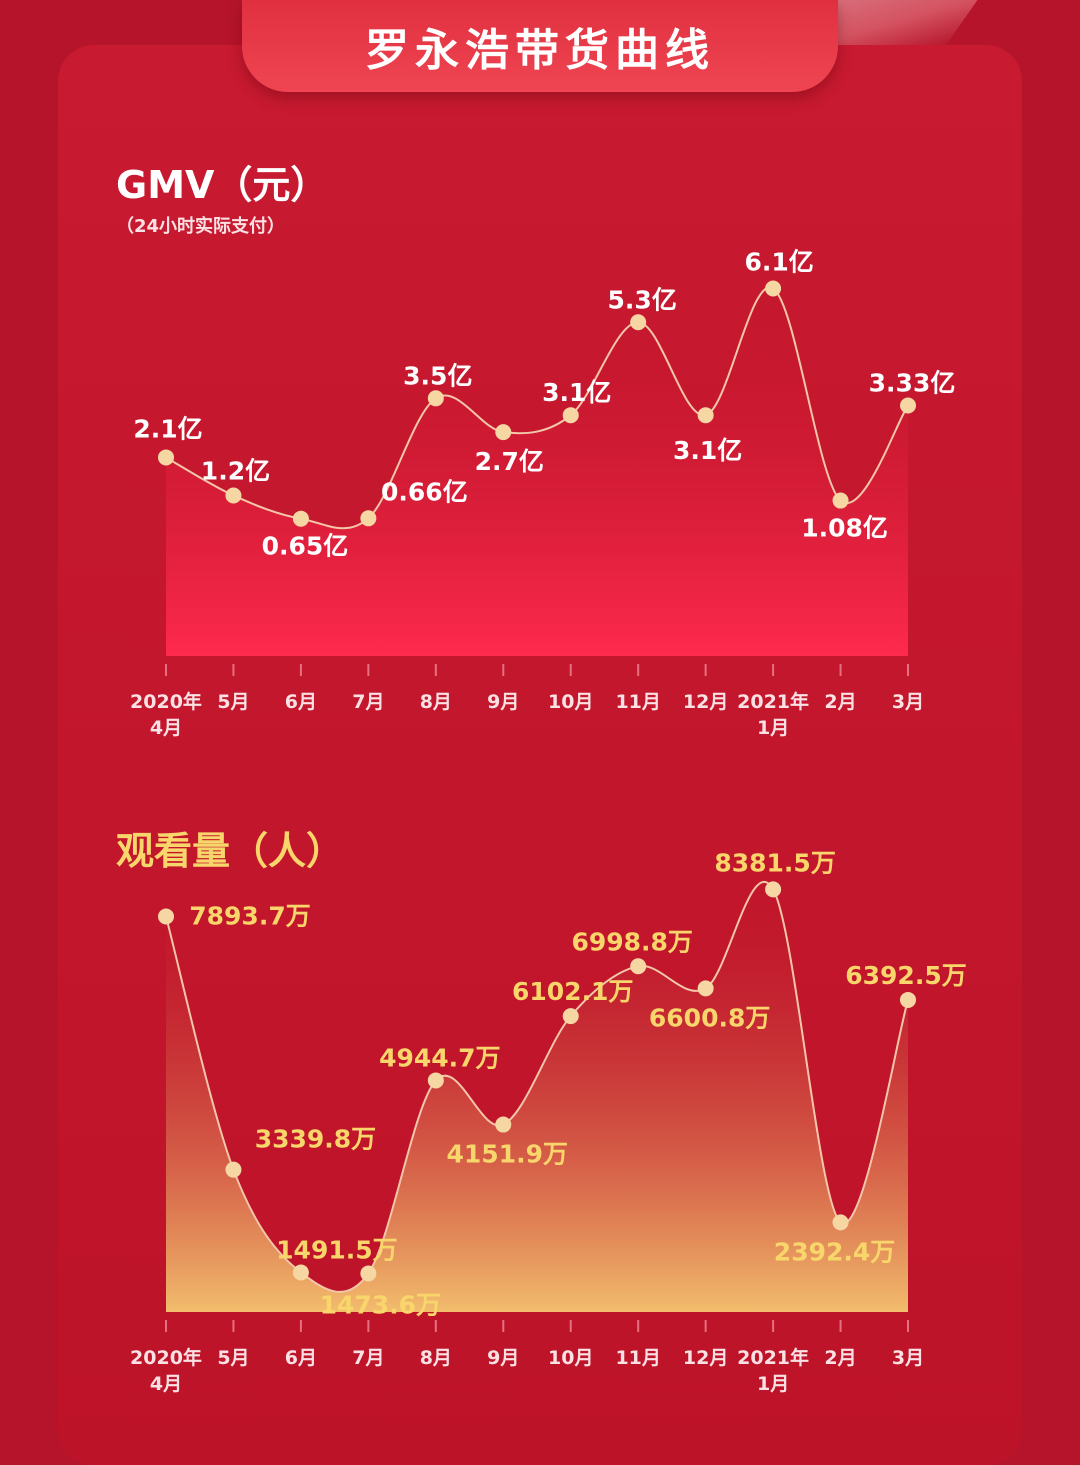  Describe the element at coordinates (537, 408) in the screenshot. I see `series-line` at that location.